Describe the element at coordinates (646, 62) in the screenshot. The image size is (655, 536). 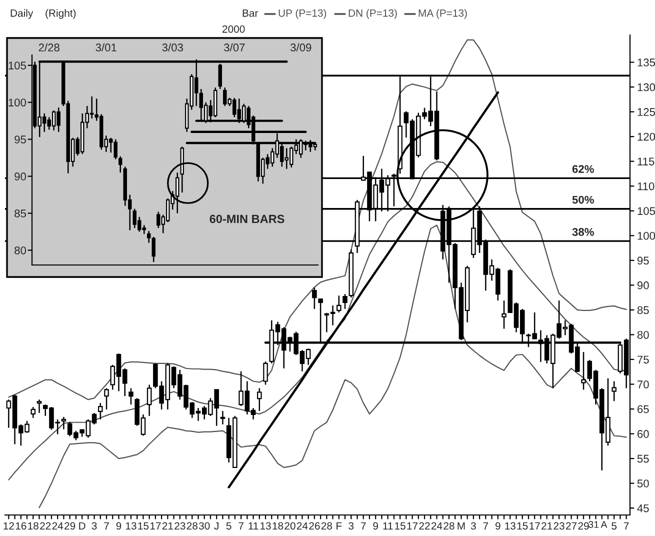
I see `y-tick-label: 135` at that location.